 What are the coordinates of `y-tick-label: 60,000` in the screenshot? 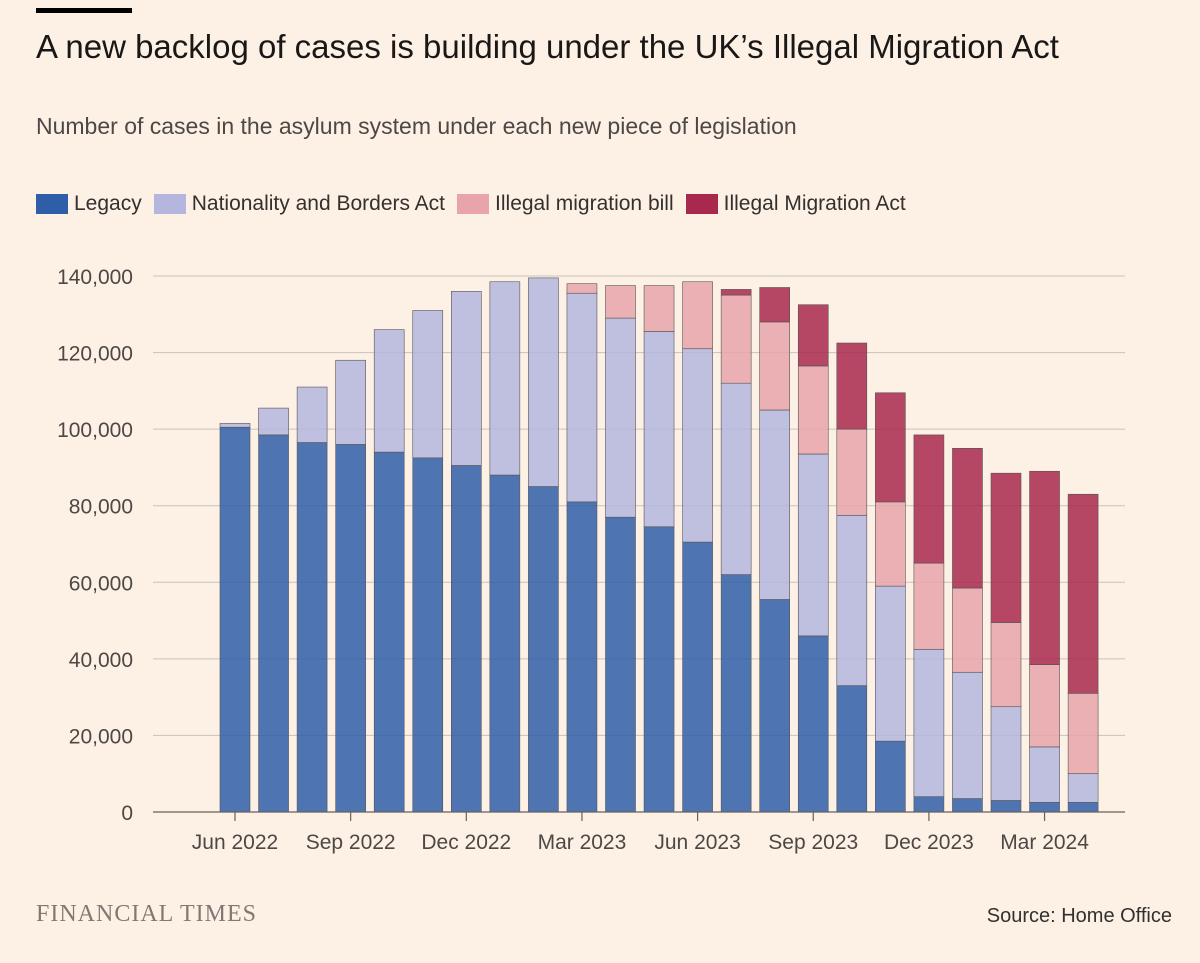 It's located at (101, 583).